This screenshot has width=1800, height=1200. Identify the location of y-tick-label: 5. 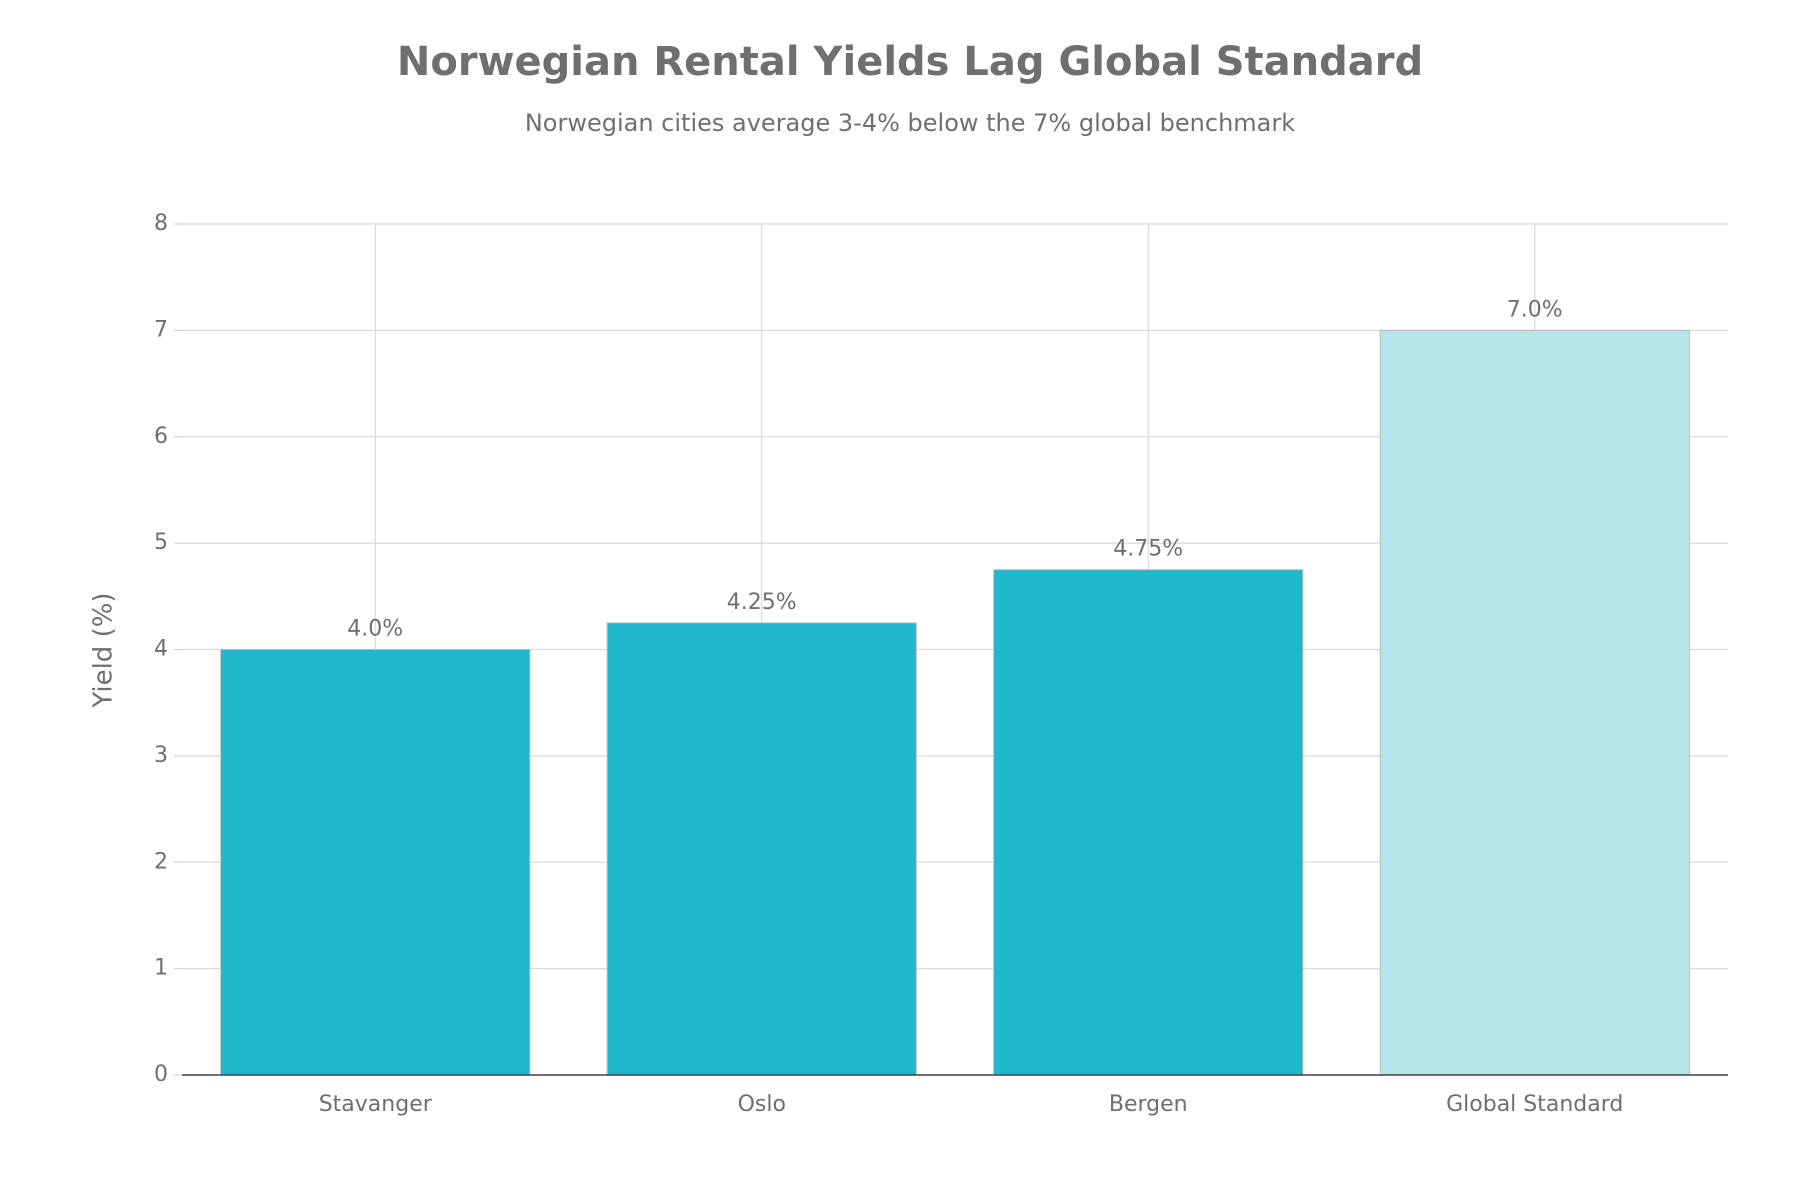
(161, 542).